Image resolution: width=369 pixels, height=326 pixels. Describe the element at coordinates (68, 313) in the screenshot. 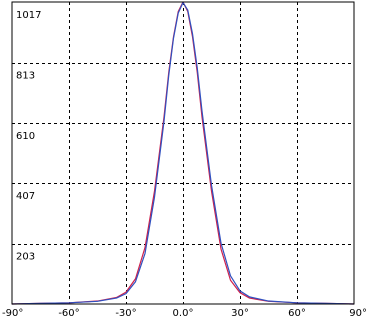

I see `x-tick-label: -60°` at that location.